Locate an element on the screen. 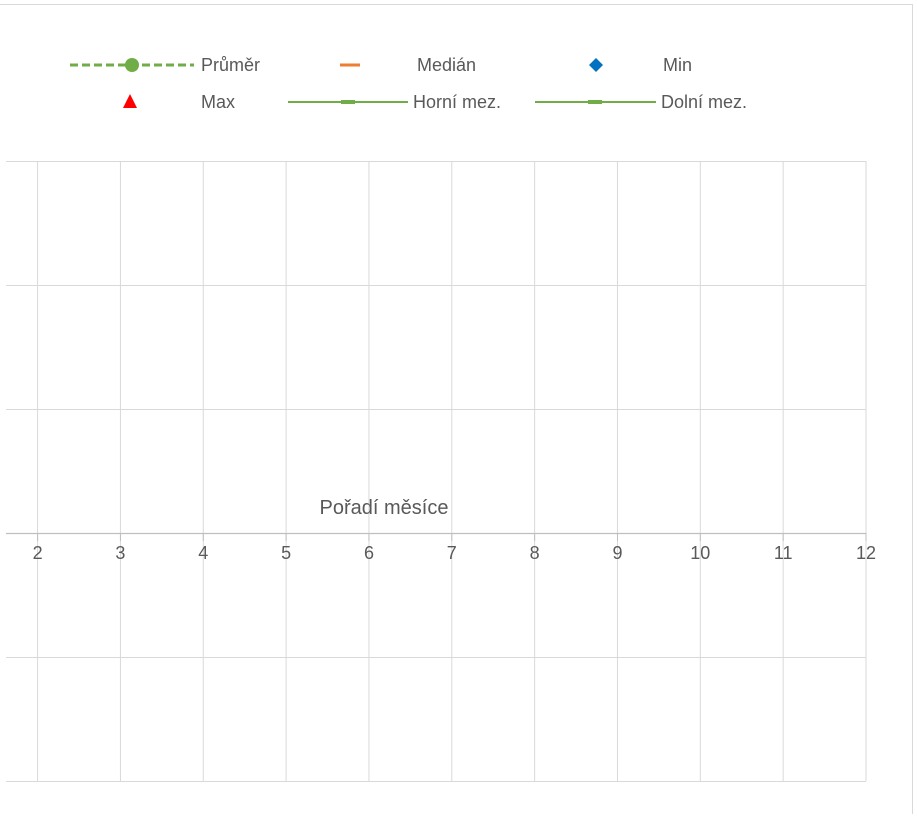  x-tick-label: 10 is located at coordinates (700, 553).